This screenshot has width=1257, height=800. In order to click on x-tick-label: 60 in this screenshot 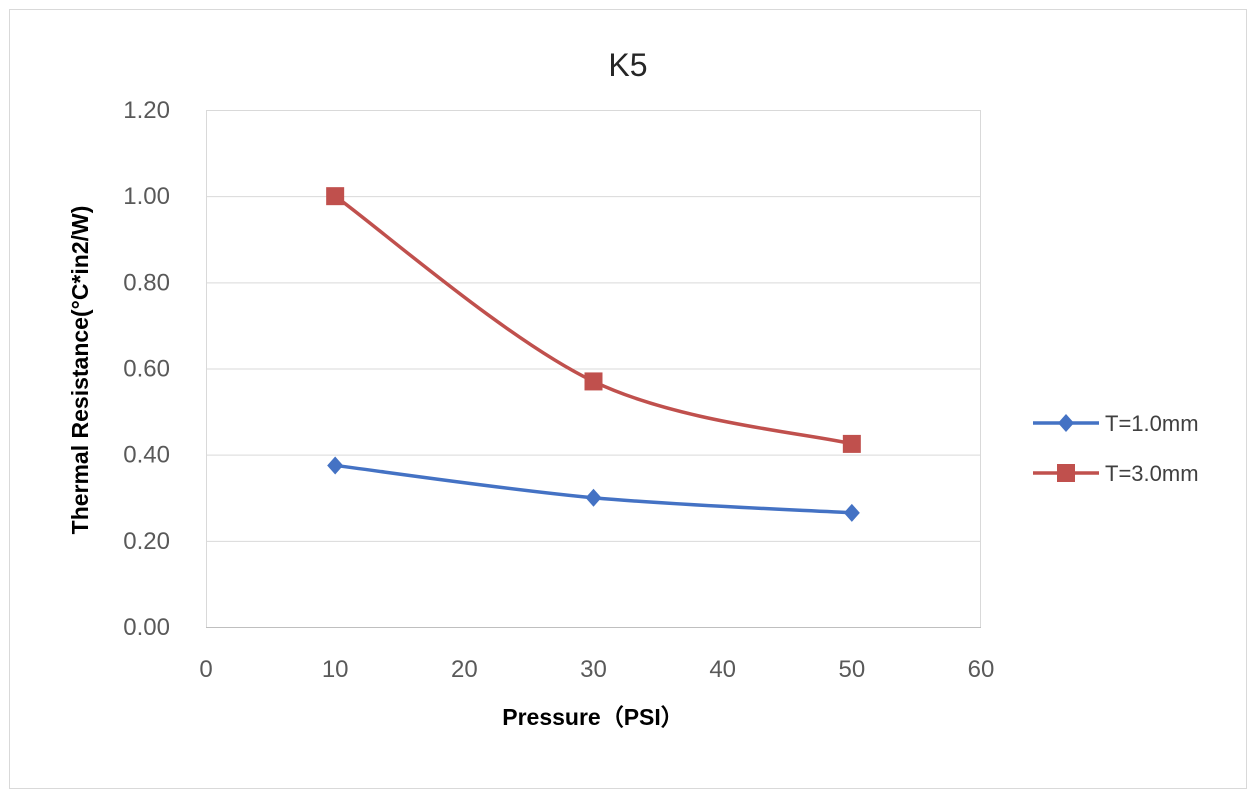, I will do `click(981, 669)`.